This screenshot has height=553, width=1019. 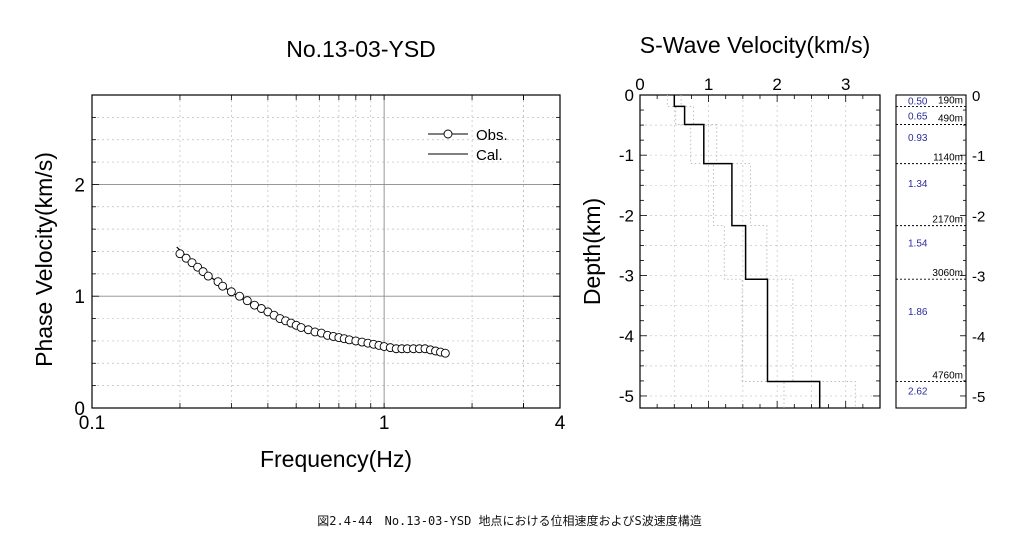 I want to click on layer-depth: 490m, so click(x=950, y=118).